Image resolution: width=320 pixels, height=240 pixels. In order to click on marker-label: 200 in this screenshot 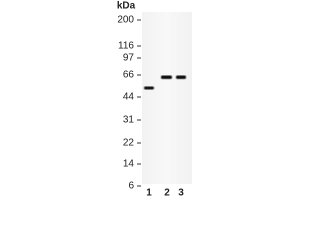, I will do `click(125, 20)`.